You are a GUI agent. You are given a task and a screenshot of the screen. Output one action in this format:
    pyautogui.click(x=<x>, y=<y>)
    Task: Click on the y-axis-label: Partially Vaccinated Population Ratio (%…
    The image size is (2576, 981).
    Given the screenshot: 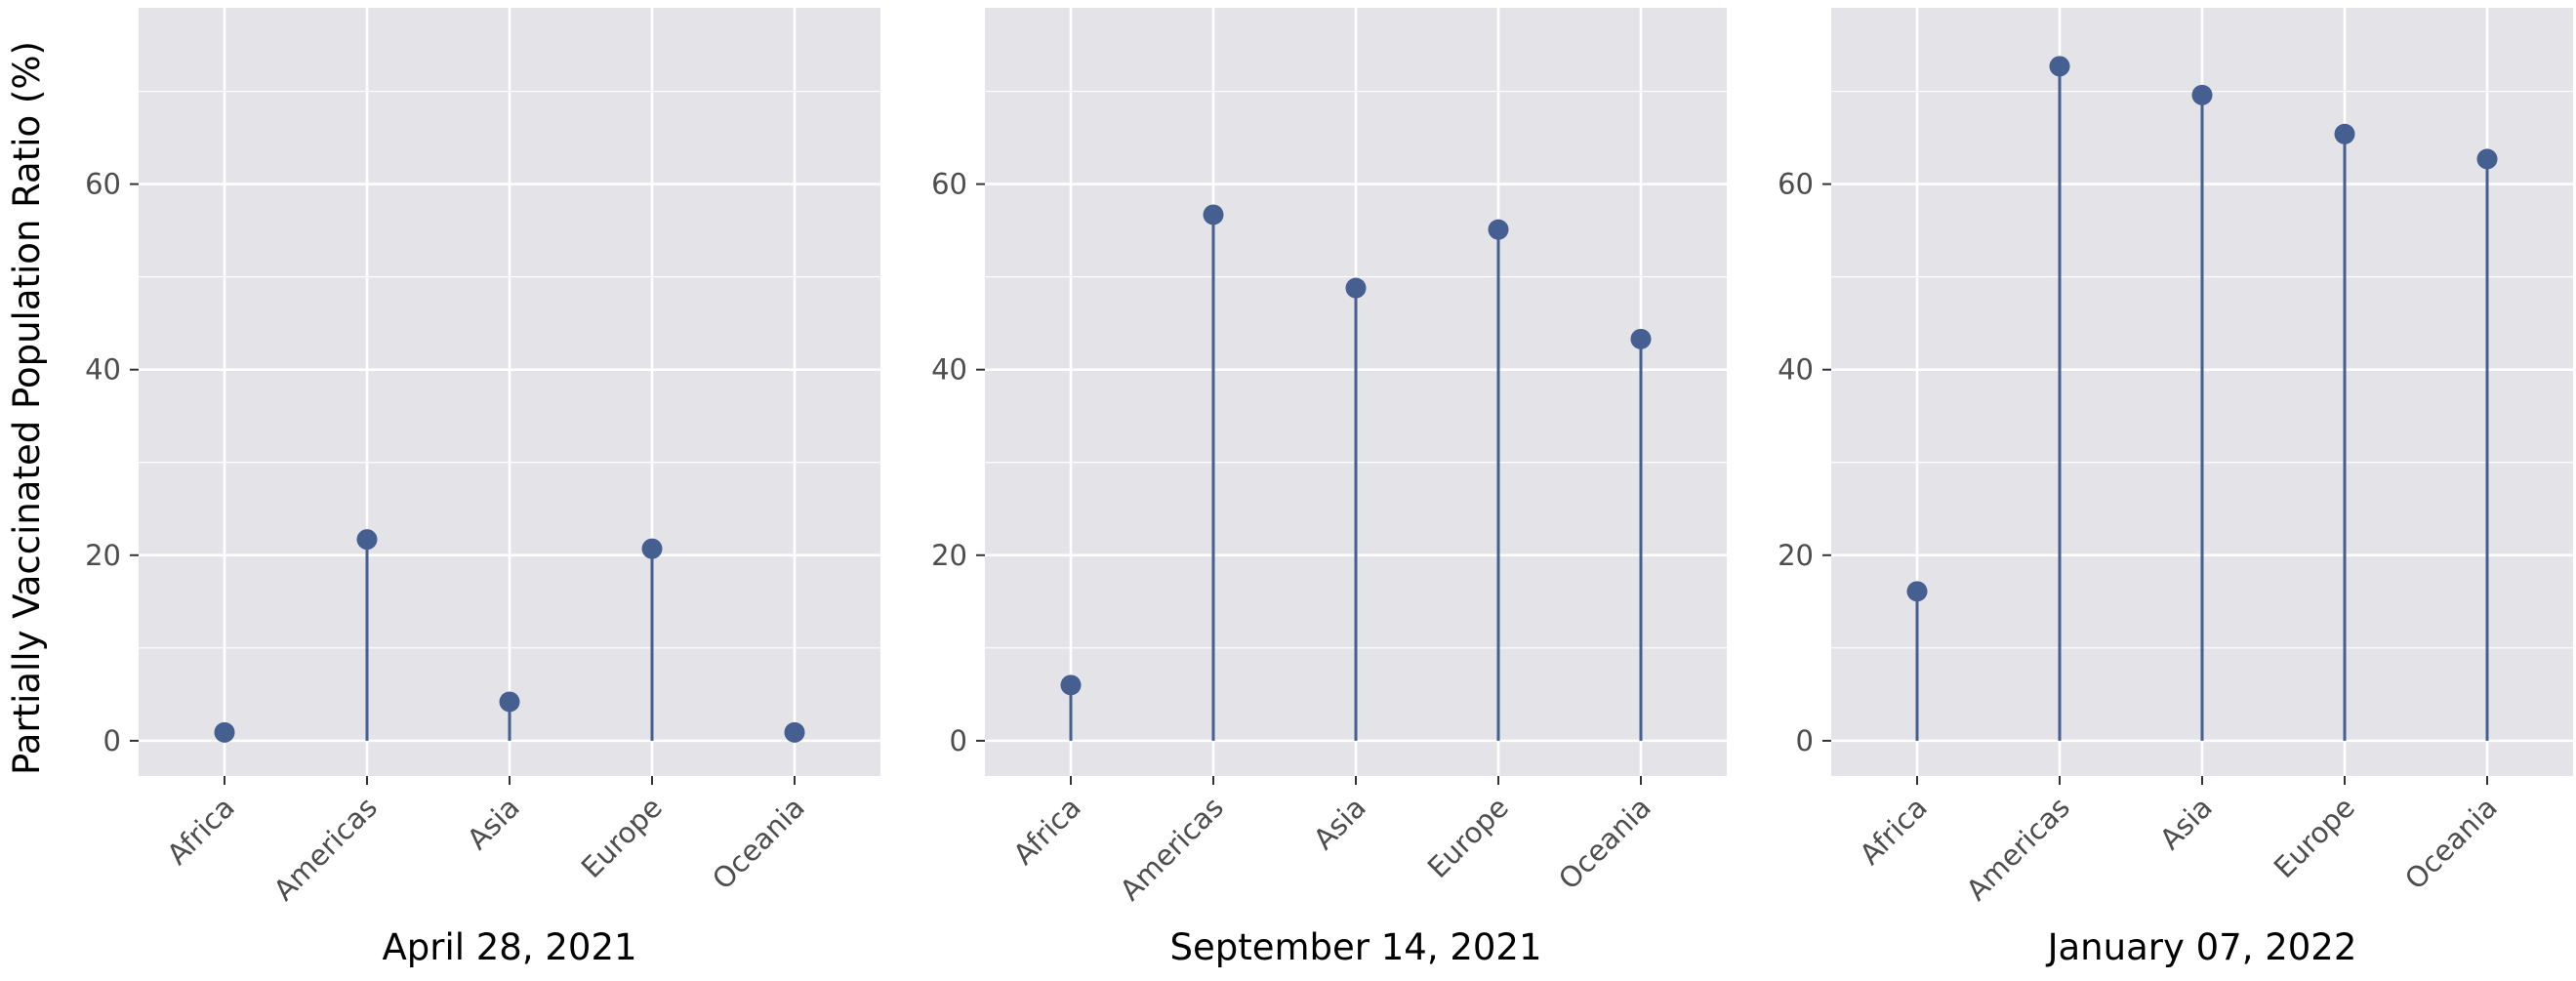 What is the action you would take?
    pyautogui.click(x=27, y=408)
    